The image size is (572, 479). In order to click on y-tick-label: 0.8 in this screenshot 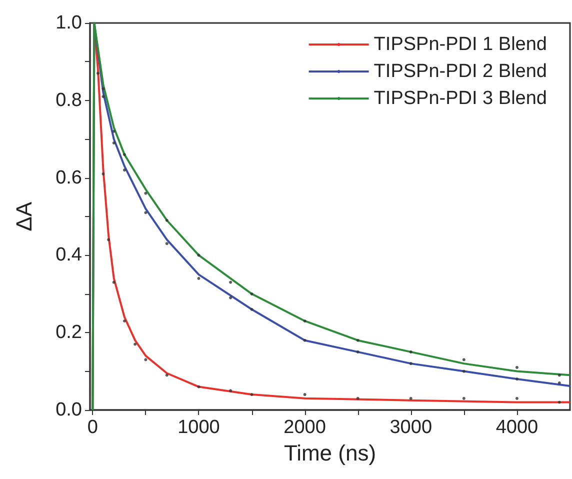, I will do `click(69, 100)`.